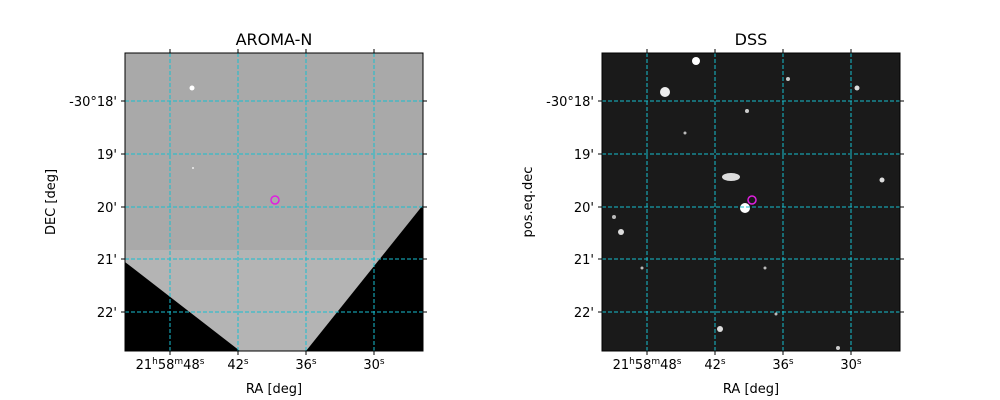 This screenshot has width=1000, height=400. I want to click on panel-title: AROMA-N, so click(274, 39).